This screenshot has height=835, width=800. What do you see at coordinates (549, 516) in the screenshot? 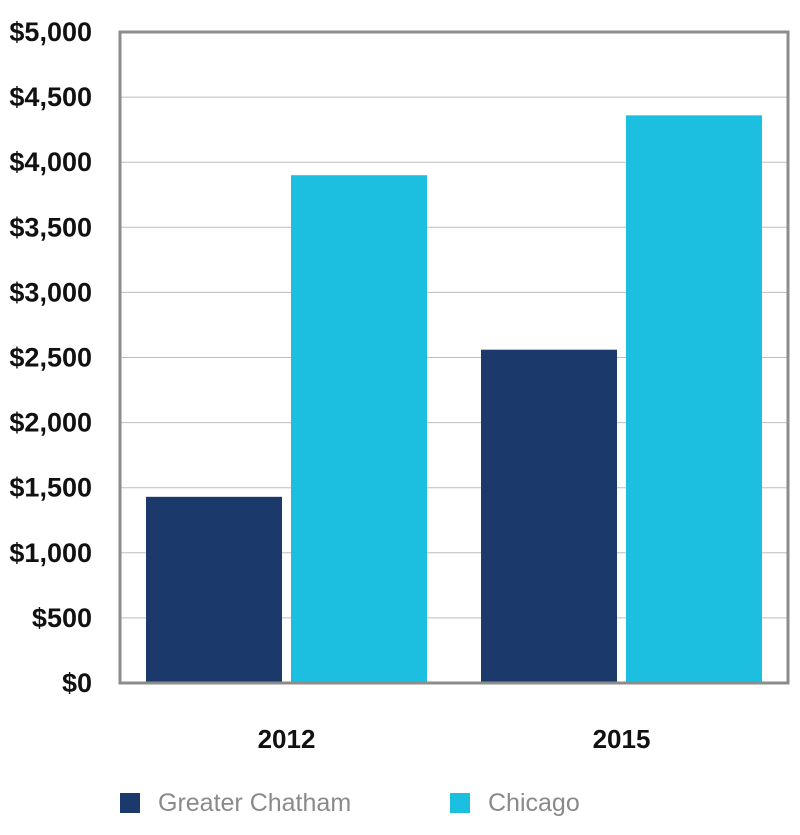
I see `bar-greater-chatham-2015` at bounding box center [549, 516].